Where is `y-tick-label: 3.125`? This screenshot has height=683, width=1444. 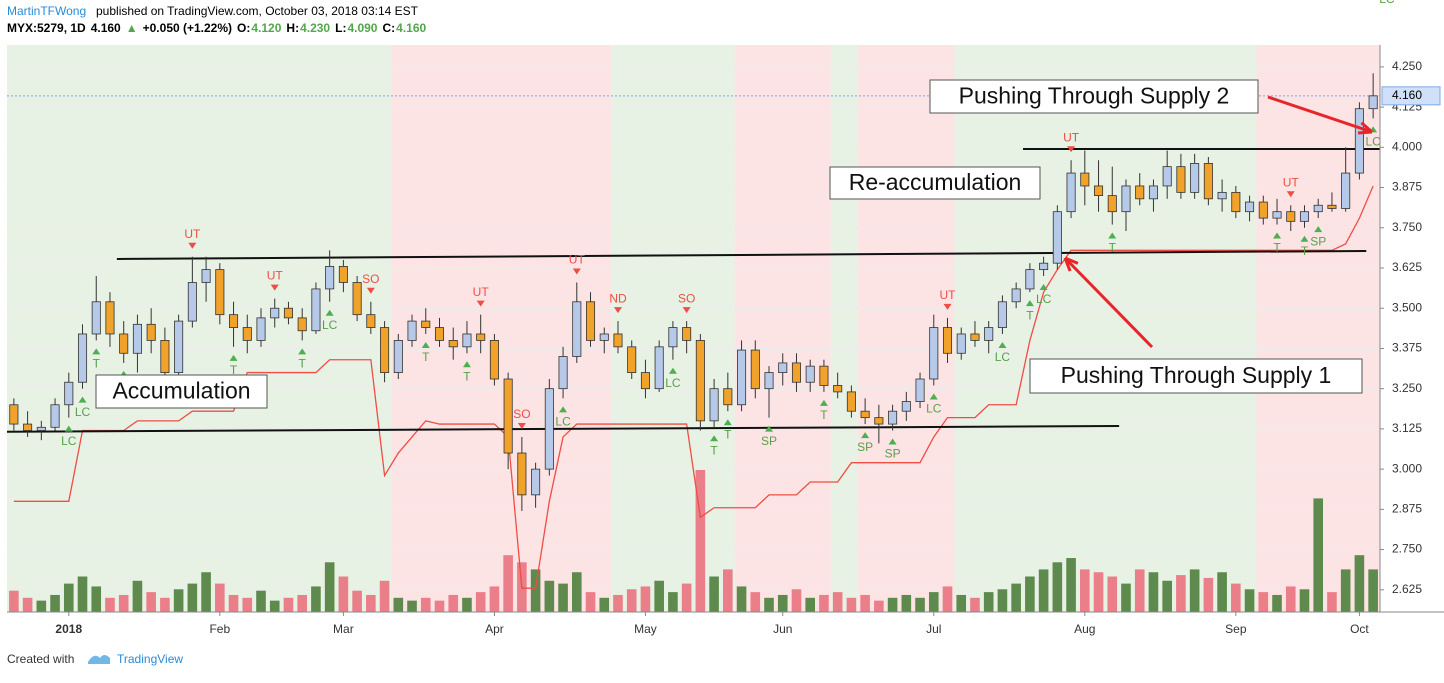 y-tick-label: 3.125 is located at coordinates (1407, 428).